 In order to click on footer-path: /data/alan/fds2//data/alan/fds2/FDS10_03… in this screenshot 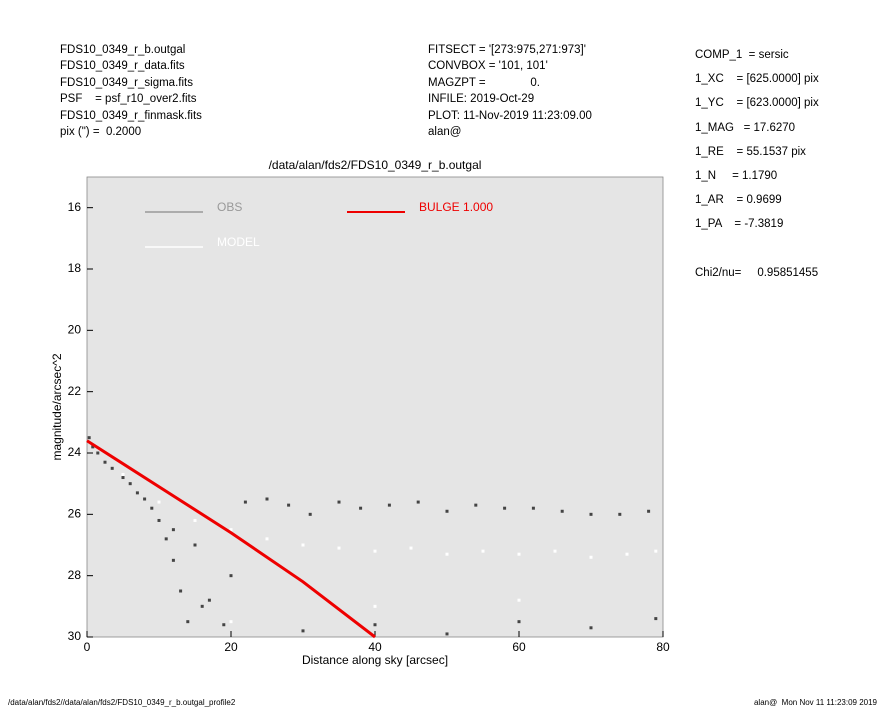, I will do `click(122, 702)`.